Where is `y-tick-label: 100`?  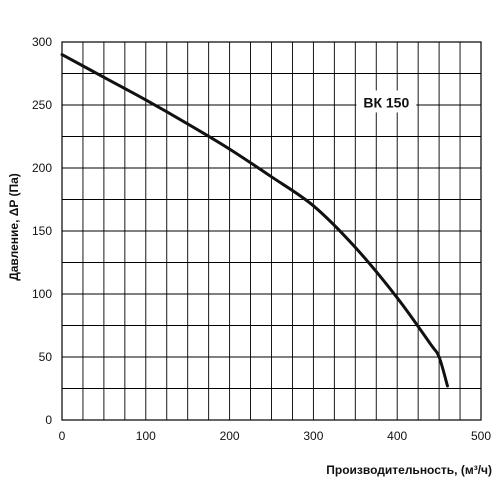
y-tick-label: 100 is located at coordinates (42, 294).